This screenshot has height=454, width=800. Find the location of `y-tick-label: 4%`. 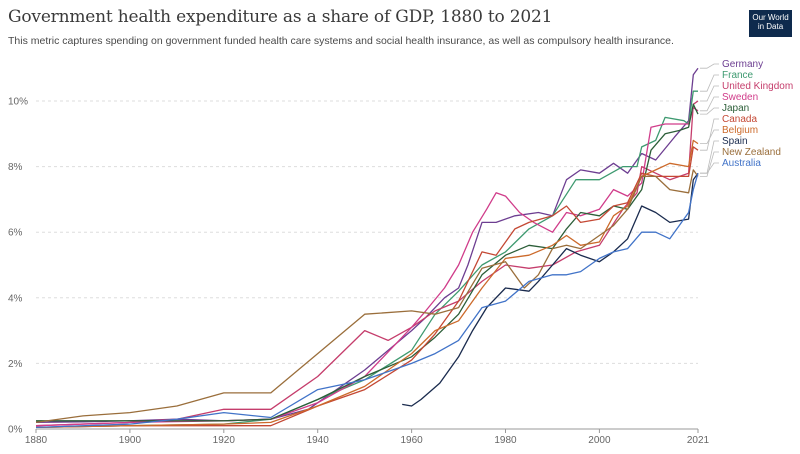

y-tick-label: 4% is located at coordinates (15, 298).